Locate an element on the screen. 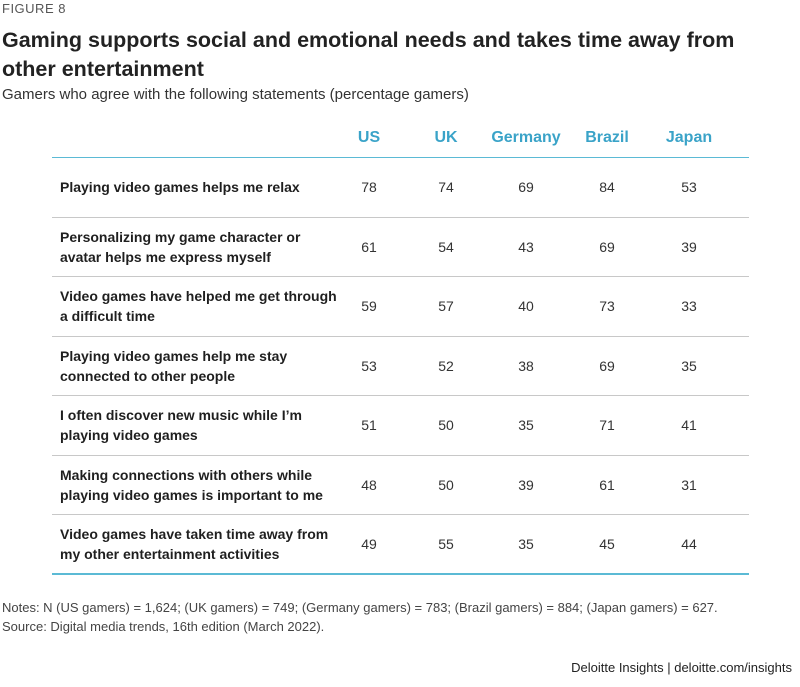 The image size is (800, 687). cell-uk: 52 is located at coordinates (446, 365).